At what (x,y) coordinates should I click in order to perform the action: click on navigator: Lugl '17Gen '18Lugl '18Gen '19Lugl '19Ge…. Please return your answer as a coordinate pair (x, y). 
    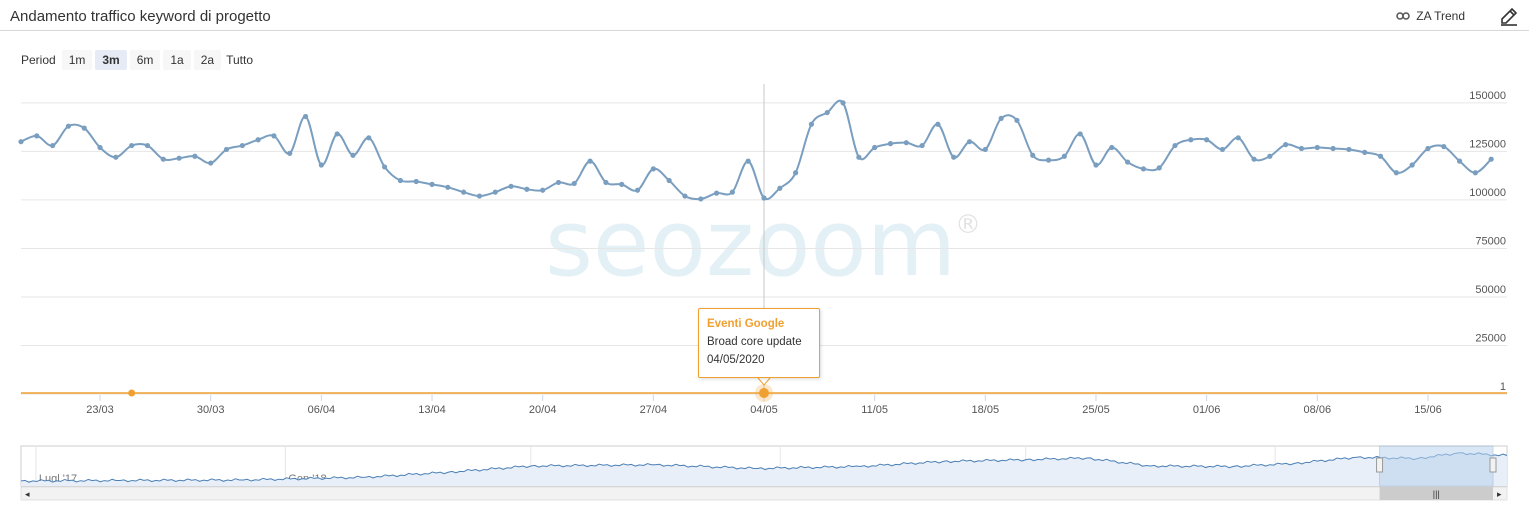
    Looking at the image, I should click on (764, 473).